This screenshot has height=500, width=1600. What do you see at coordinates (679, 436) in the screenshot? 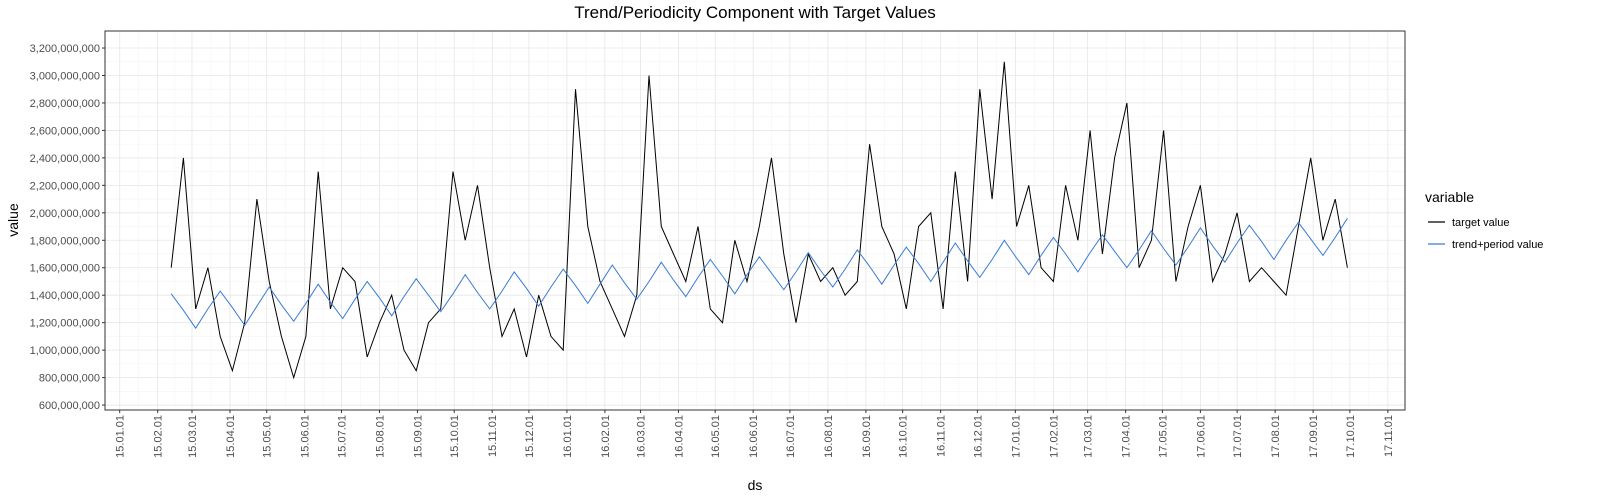
I see `x-tick-label: 16.04.01` at bounding box center [679, 436].